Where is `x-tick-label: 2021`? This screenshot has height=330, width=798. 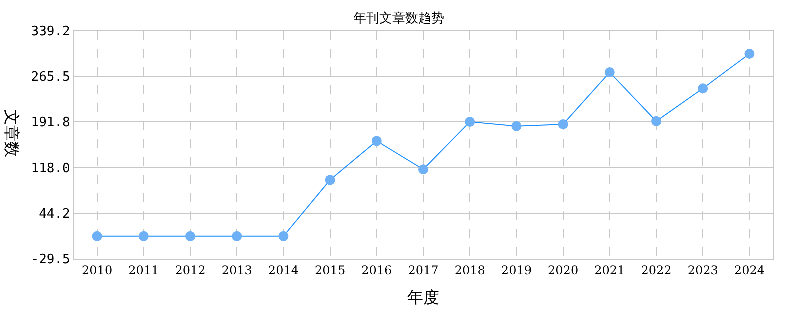
x-tick-label: 2021 is located at coordinates (610, 270).